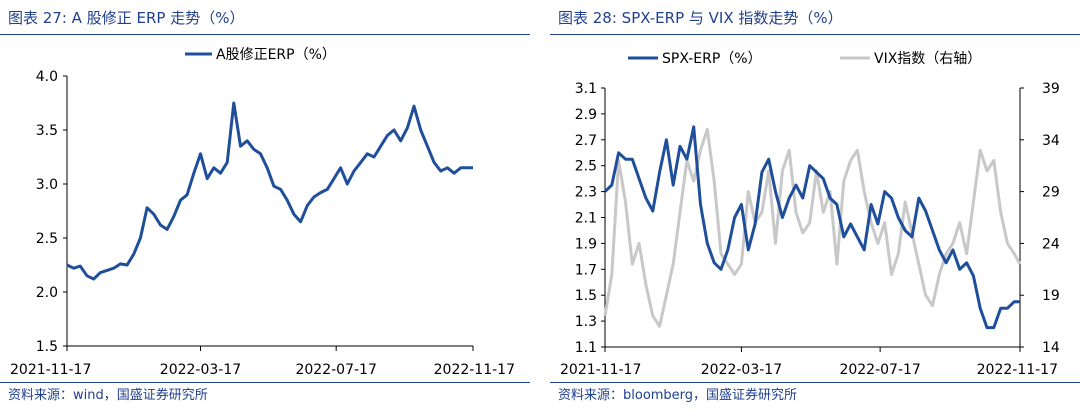 Image resolution: width=1080 pixels, height=418 pixels. What do you see at coordinates (1051, 348) in the screenshot?
I see `y-right-tick-label: 14` at bounding box center [1051, 348].